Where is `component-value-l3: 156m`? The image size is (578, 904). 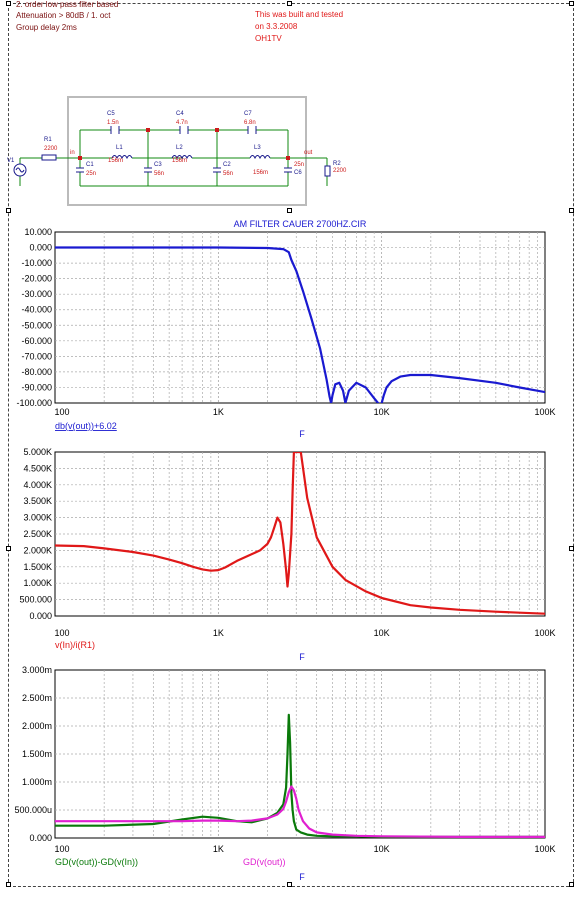
component-value-l3: 156m is located at coordinates (260, 173).